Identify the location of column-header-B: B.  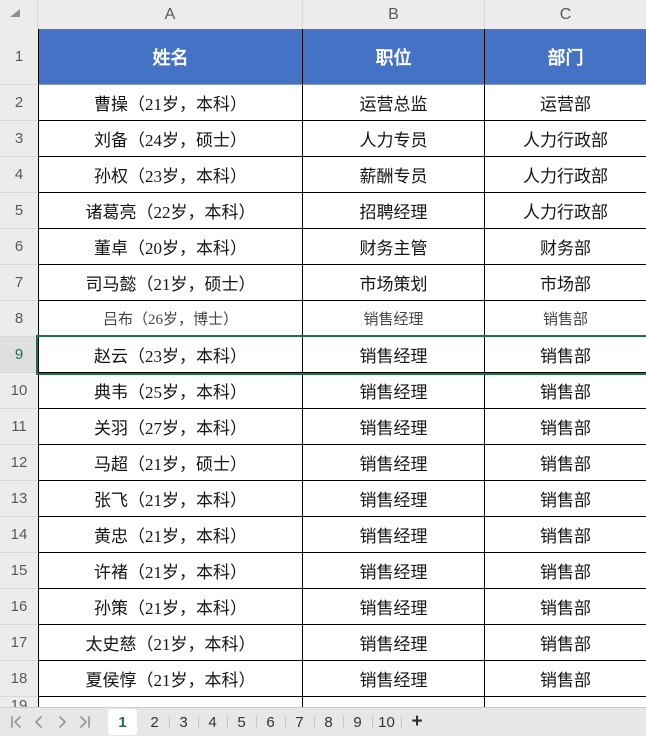
(394, 14).